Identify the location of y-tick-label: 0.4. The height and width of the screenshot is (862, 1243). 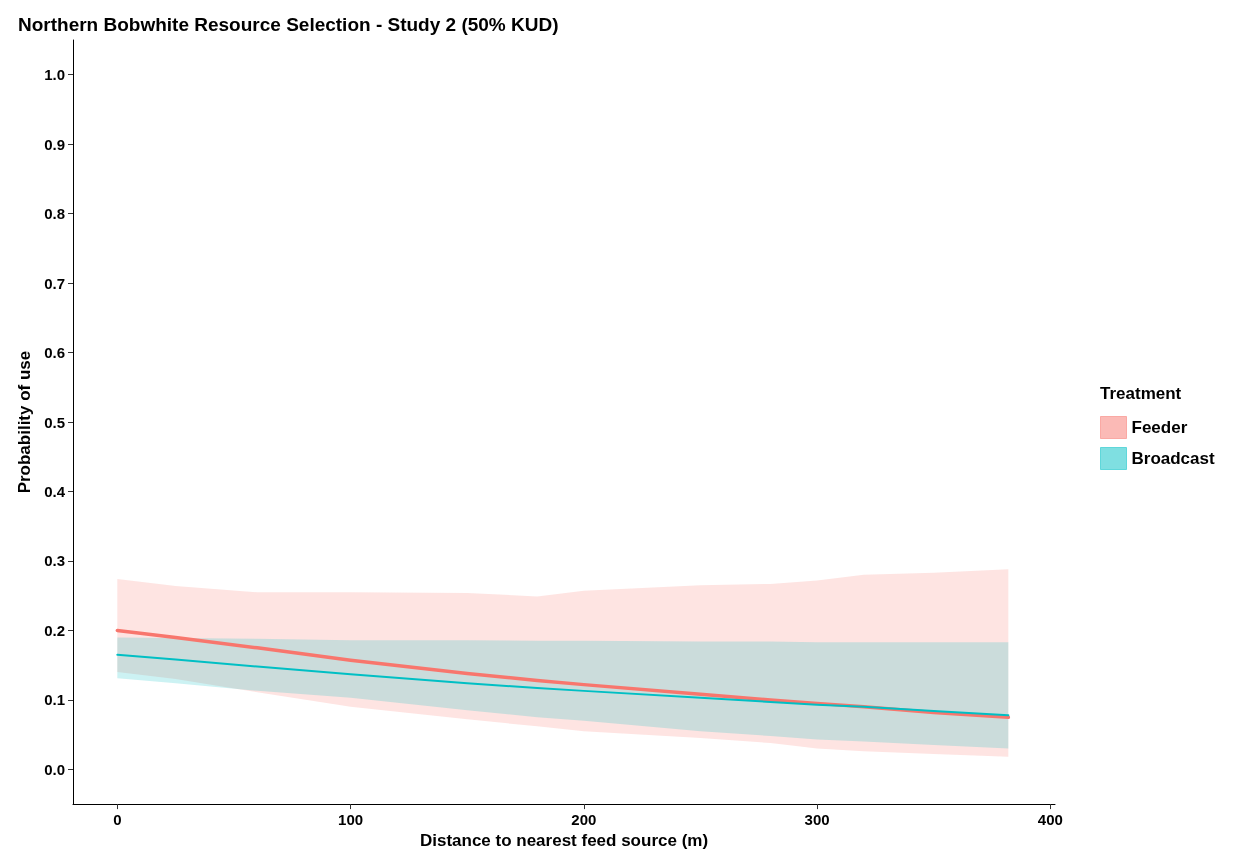
(55, 492).